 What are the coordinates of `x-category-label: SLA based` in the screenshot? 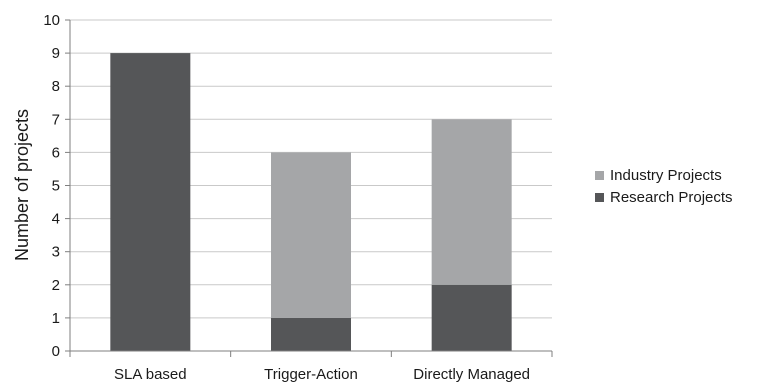 It's located at (150, 374).